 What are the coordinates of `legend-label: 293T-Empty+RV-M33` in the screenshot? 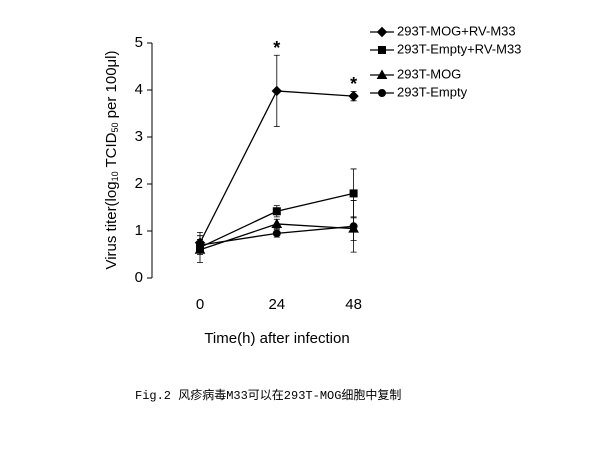 It's located at (459, 48).